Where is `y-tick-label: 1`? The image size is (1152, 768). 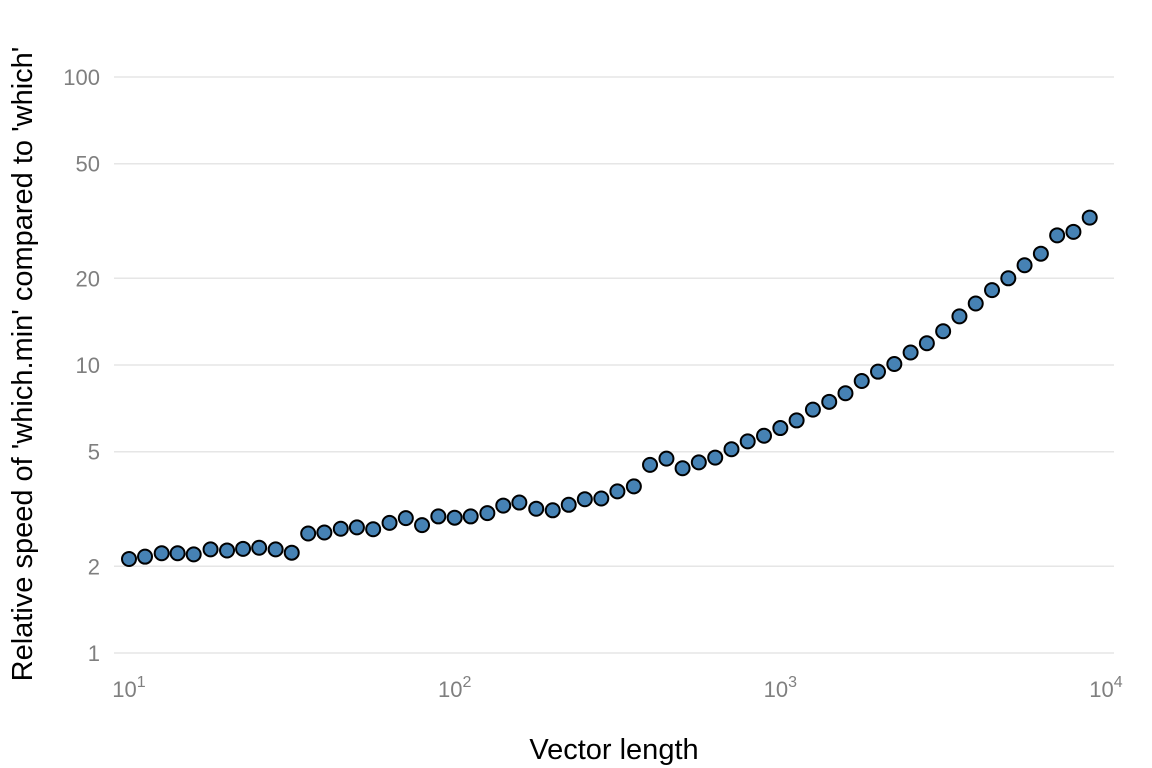
y-tick-label: 1 is located at coordinates (94, 653).